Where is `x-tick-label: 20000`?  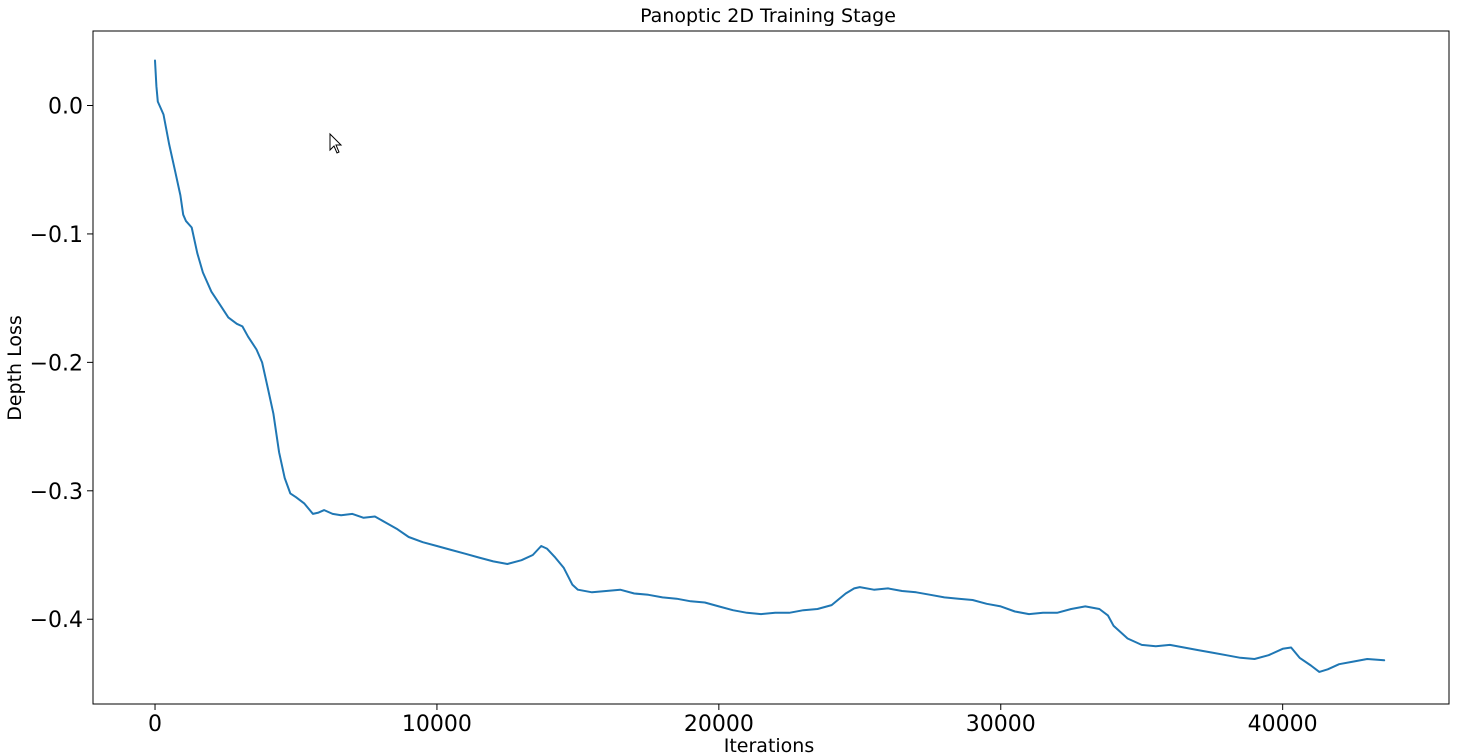 x-tick-label: 20000 is located at coordinates (719, 724).